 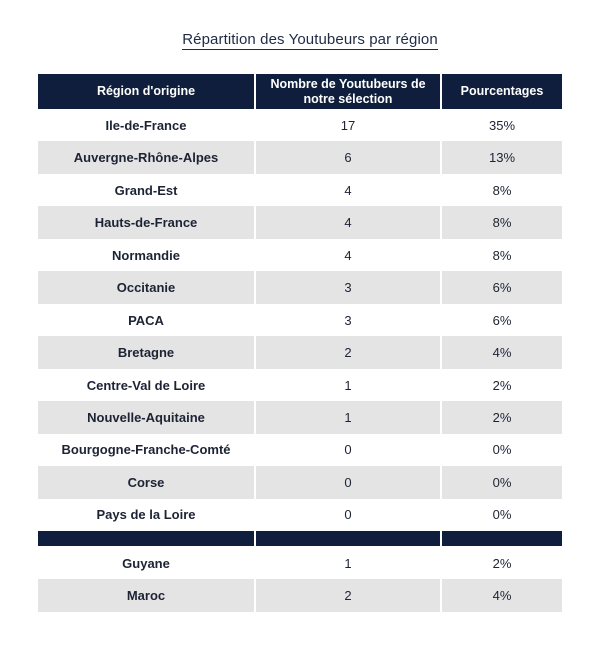 What do you see at coordinates (146, 417) in the screenshot?
I see `region-cell: Nouvelle-Aquitaine` at bounding box center [146, 417].